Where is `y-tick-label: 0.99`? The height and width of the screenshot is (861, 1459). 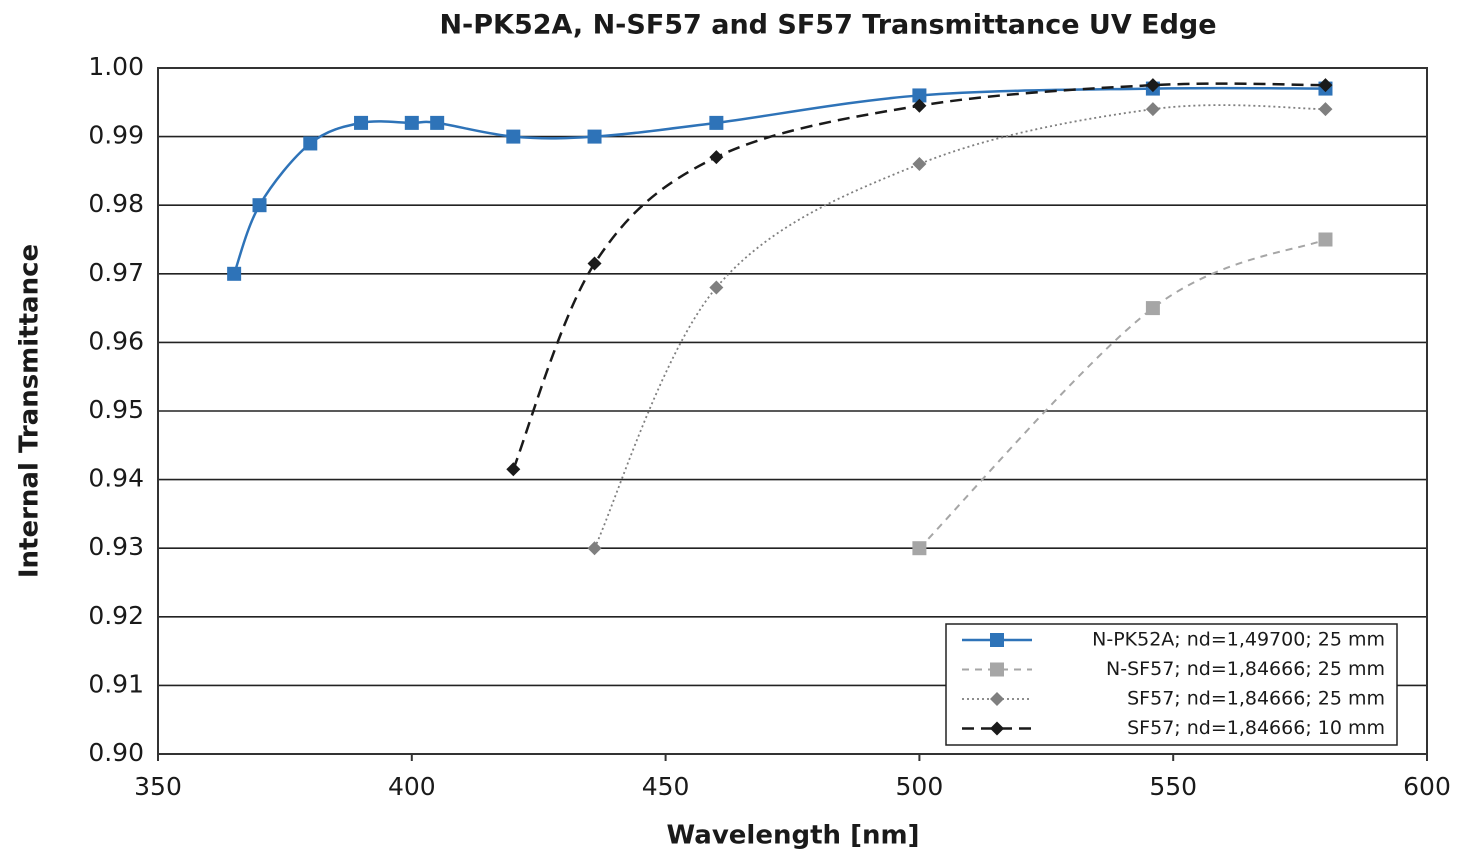
y-tick-label: 0.99 is located at coordinates (116, 135).